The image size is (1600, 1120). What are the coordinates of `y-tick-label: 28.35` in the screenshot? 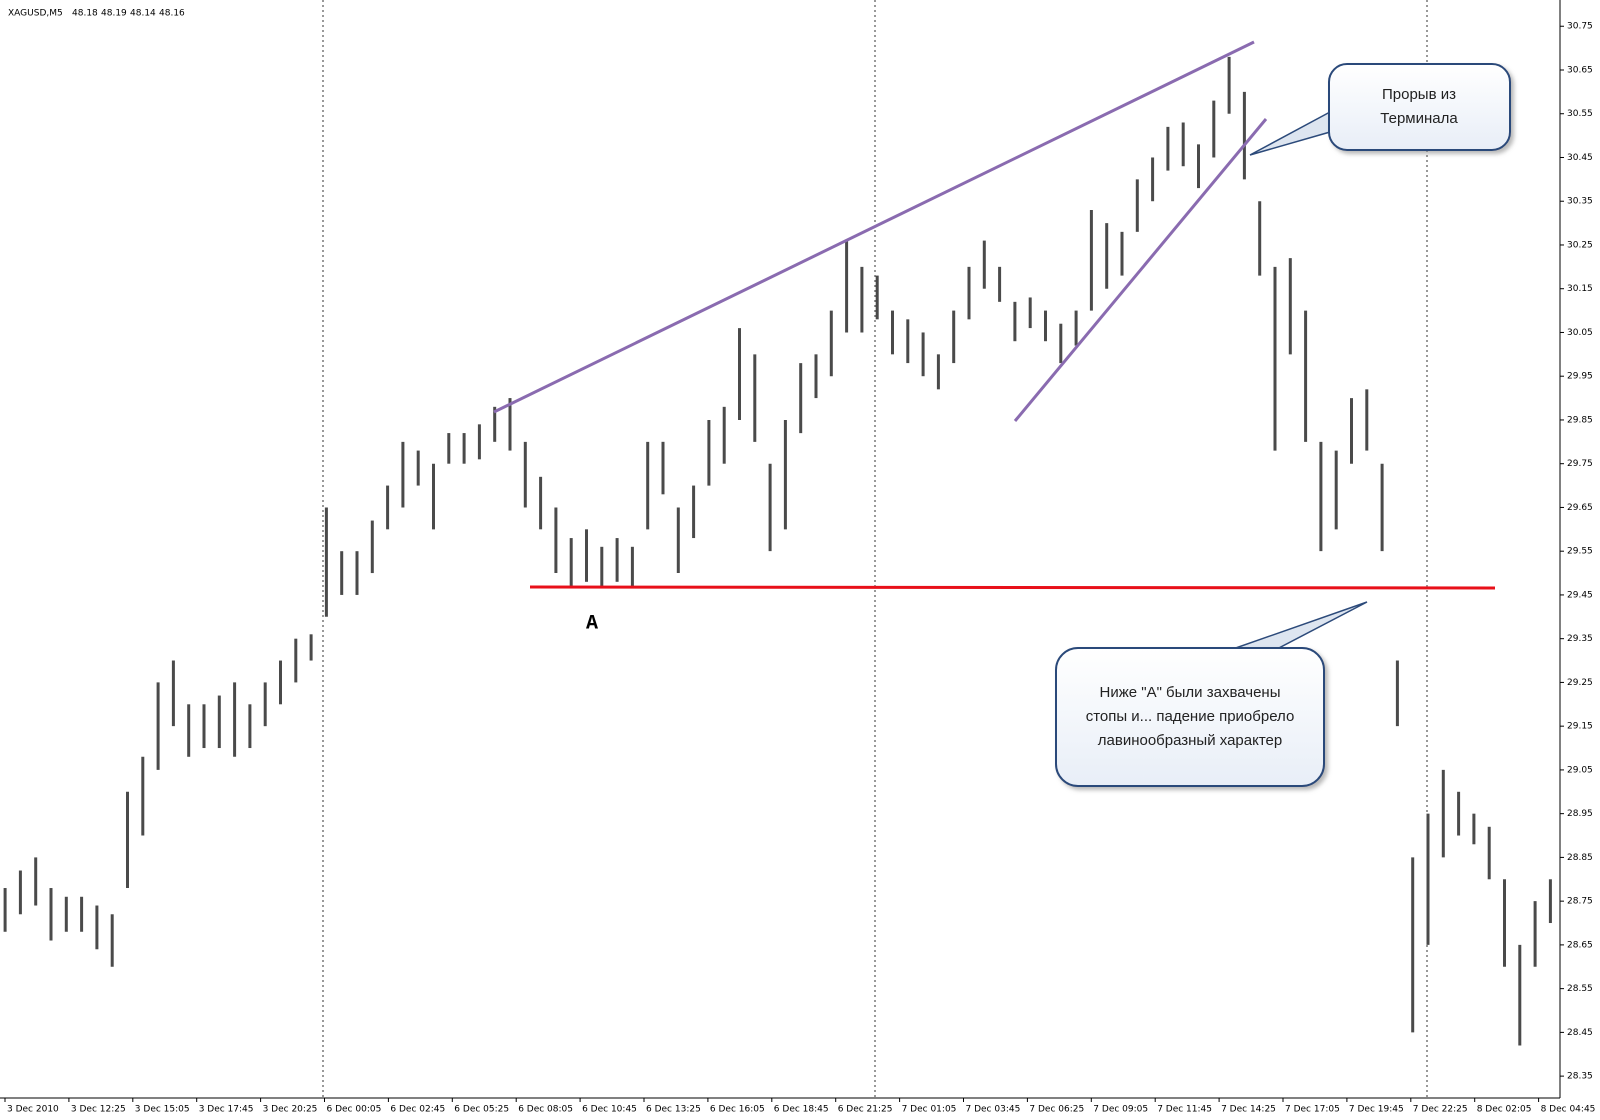 It's located at (1580, 1077).